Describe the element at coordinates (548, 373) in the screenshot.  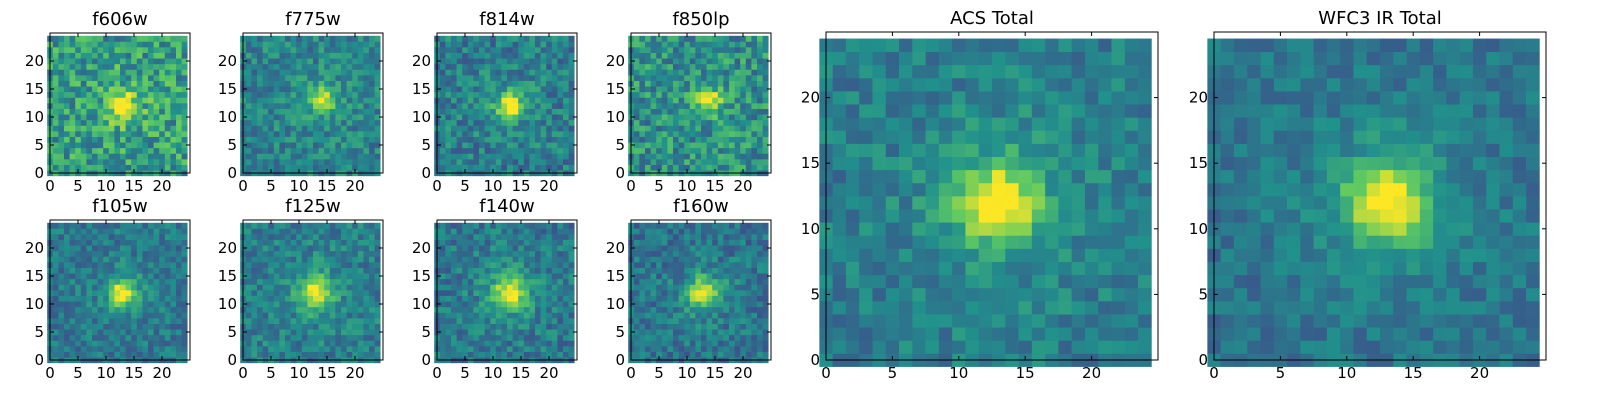
I see `x-tick-label: 20` at that location.